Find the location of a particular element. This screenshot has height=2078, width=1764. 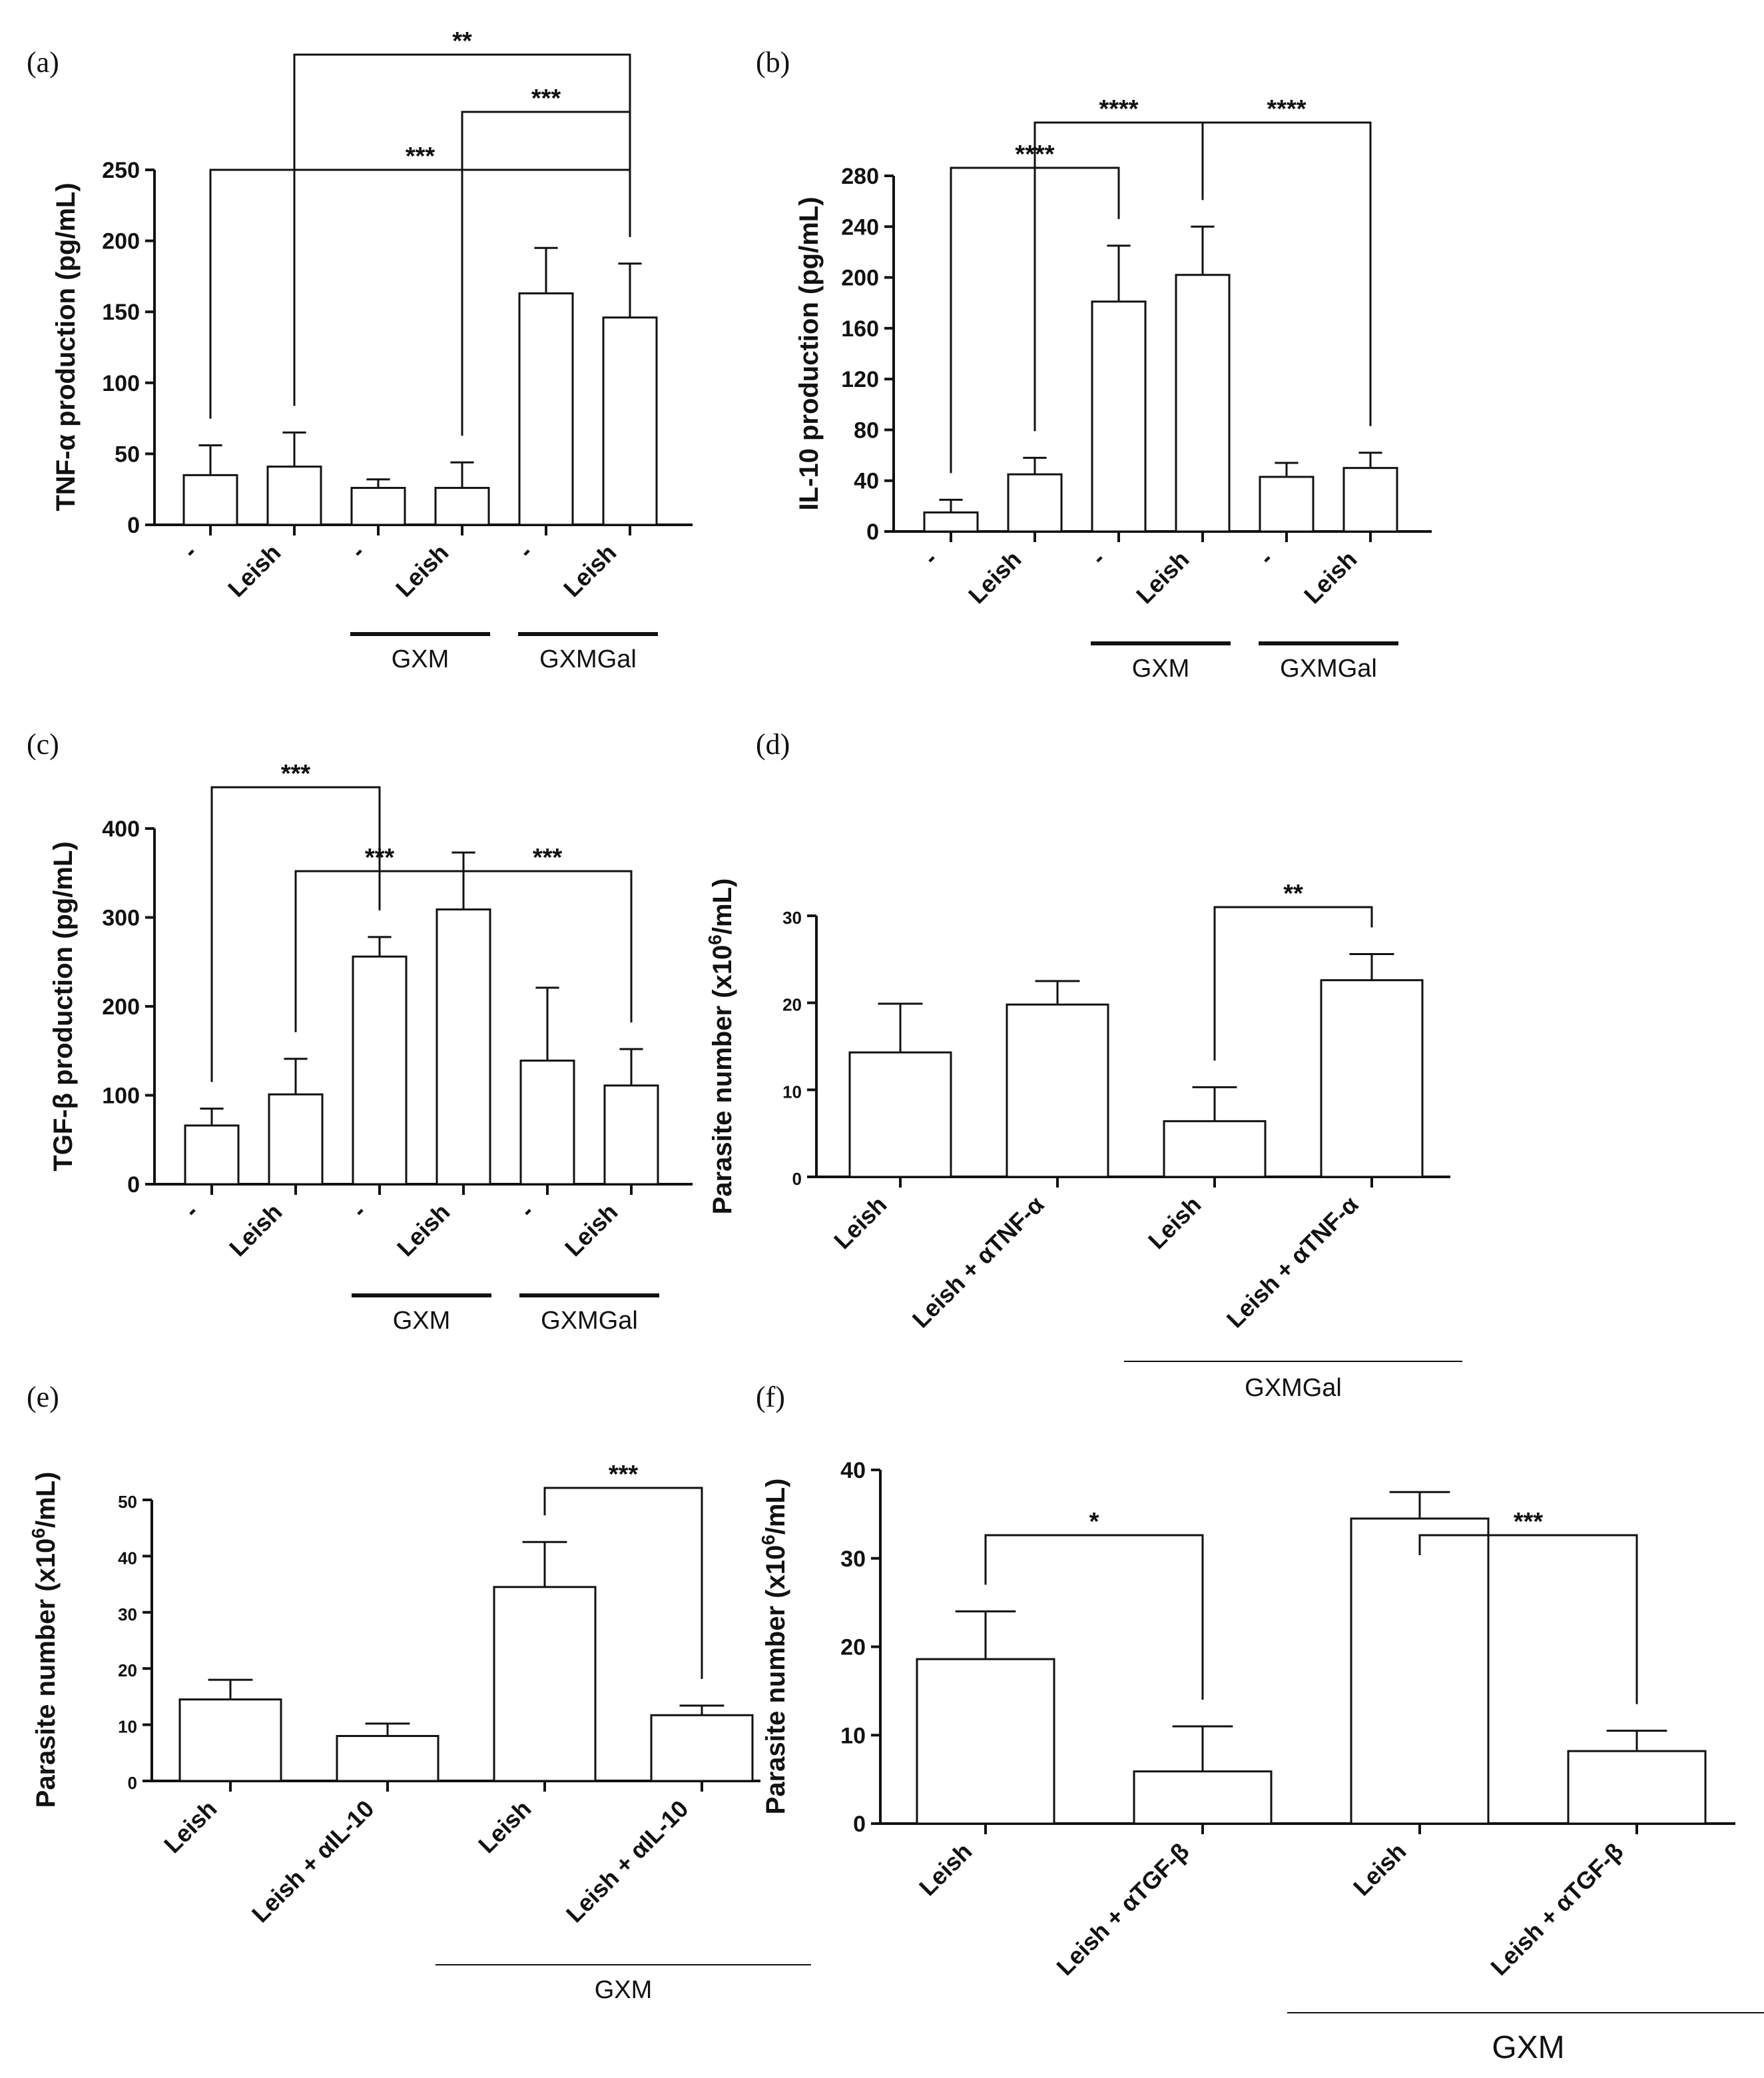

y-tick-label: 300 is located at coordinates (121, 918).